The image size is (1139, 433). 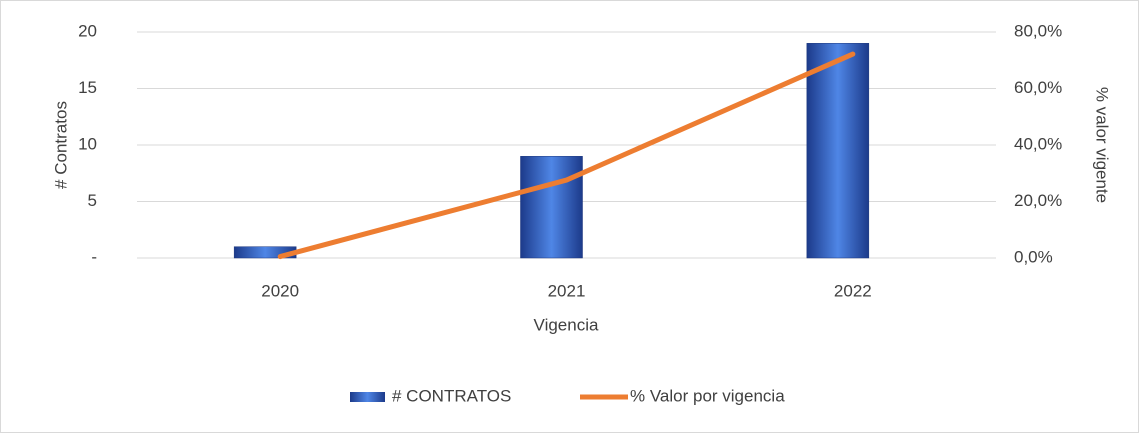 What do you see at coordinates (1038, 87) in the screenshot?
I see `y2-tick-label: 60,0%` at bounding box center [1038, 87].